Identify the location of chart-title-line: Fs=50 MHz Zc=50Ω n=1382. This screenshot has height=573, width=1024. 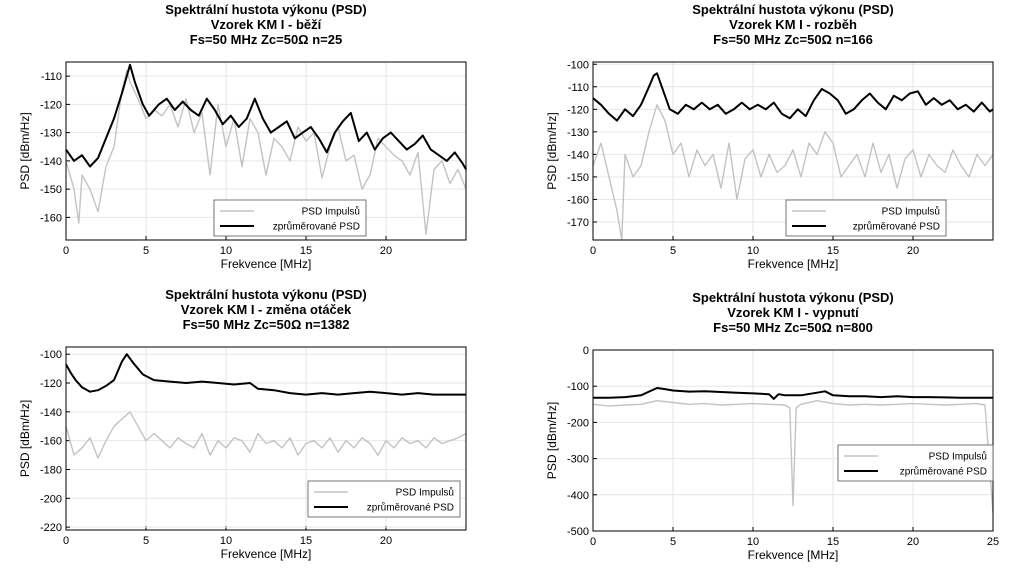
(266, 324).